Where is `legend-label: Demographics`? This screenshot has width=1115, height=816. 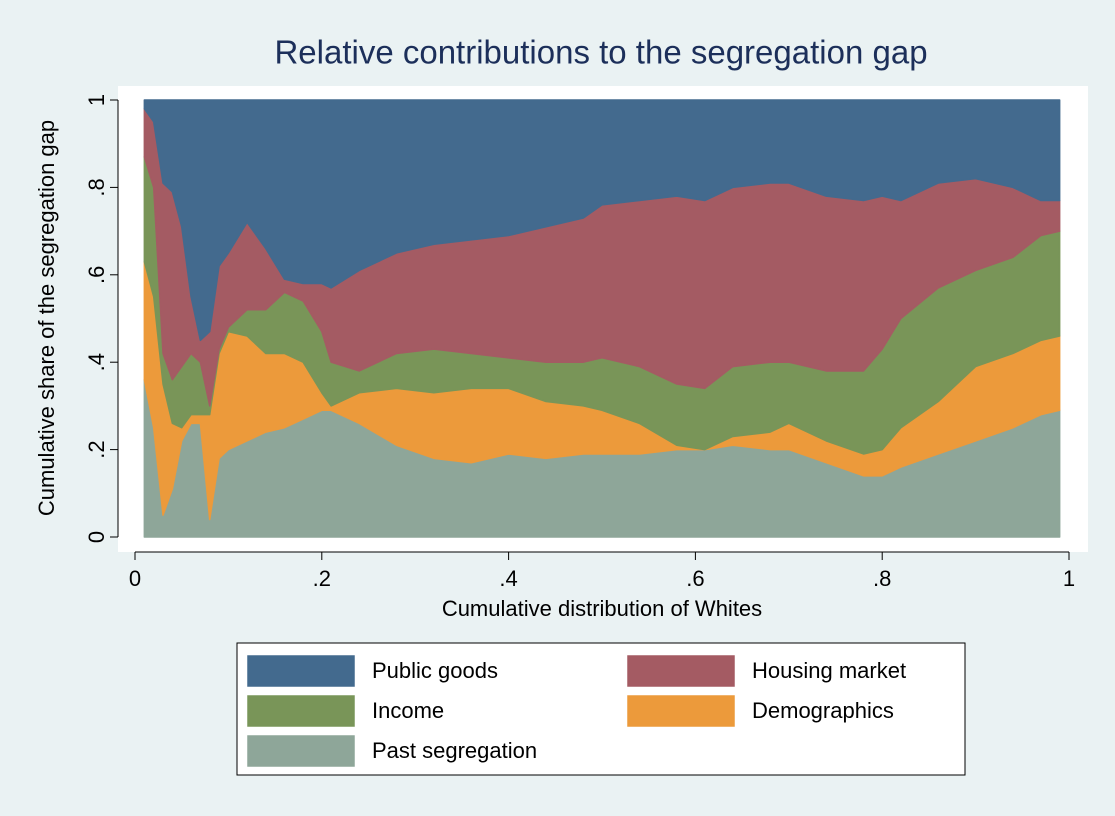 legend-label: Demographics is located at coordinates (823, 710).